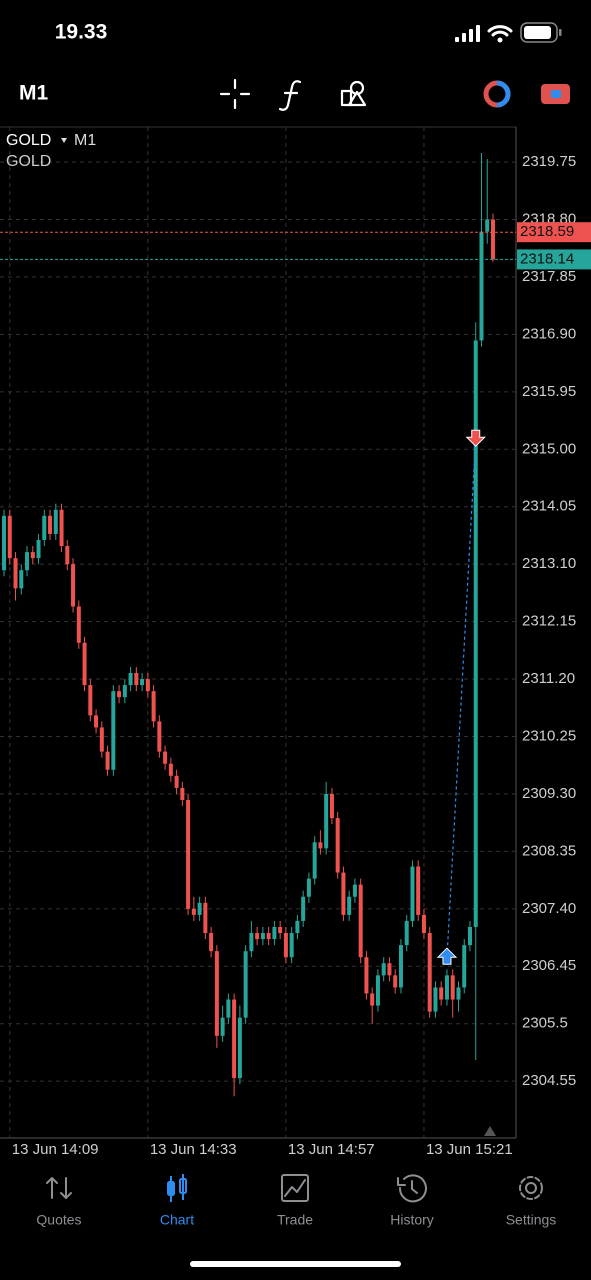 The image size is (591, 1280). What do you see at coordinates (331, 1149) in the screenshot?
I see `x-tick-label: 13 Jun 14:57` at bounding box center [331, 1149].